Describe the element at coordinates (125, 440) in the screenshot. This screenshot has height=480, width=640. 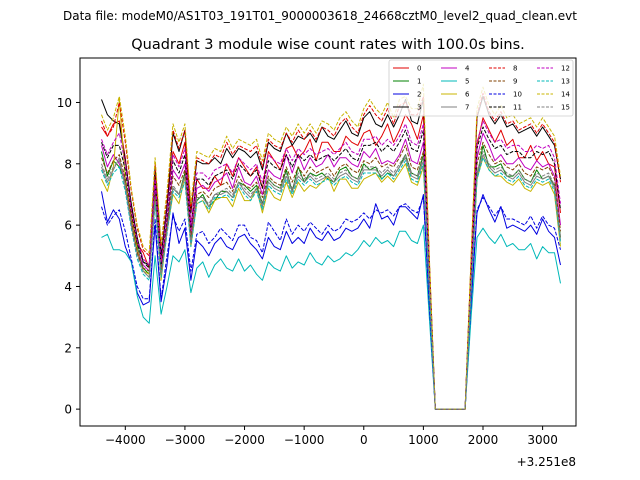
I see `x-tick-label: −4000` at that location.